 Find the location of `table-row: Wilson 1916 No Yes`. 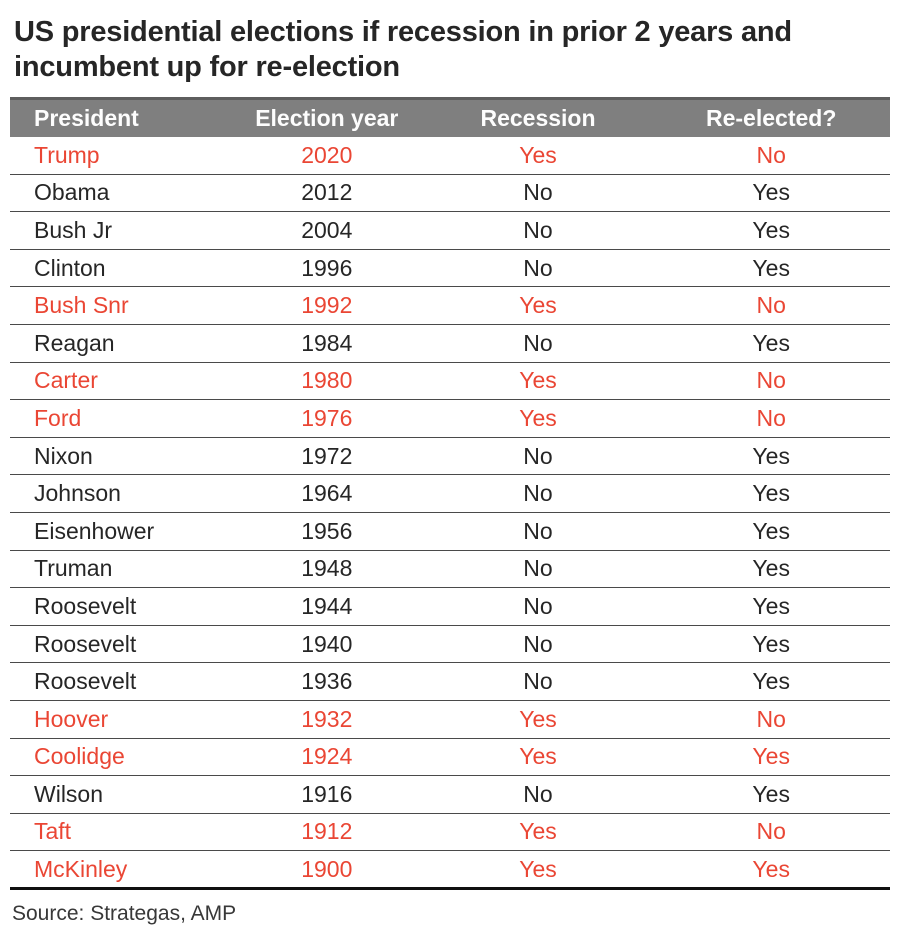

table-row: Wilson 1916 No Yes is located at coordinates (450, 794).